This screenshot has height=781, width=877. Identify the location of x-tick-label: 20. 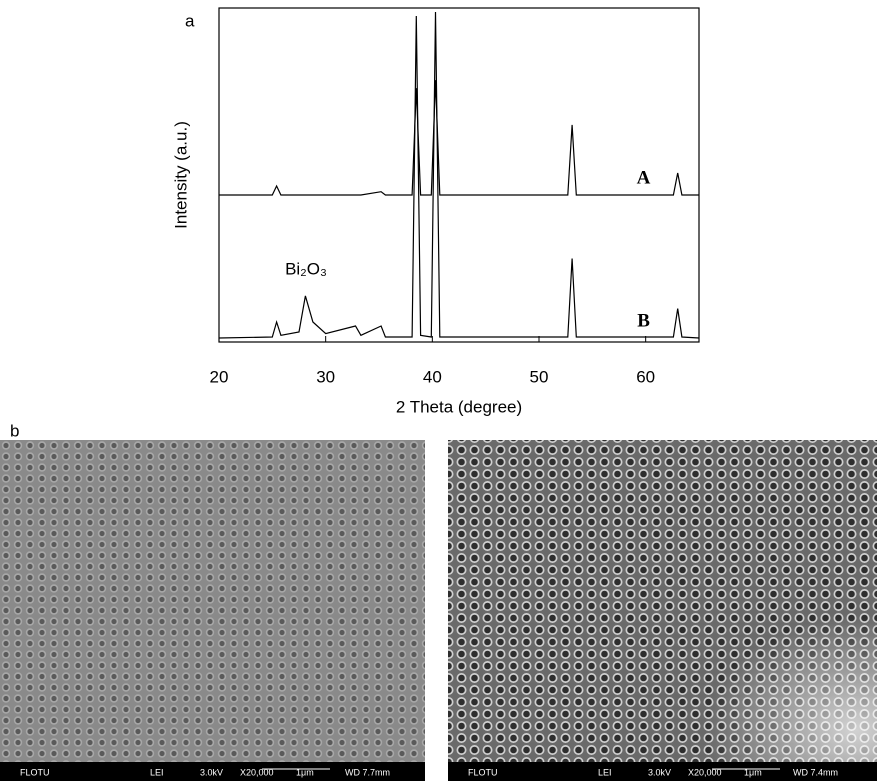
(219, 376).